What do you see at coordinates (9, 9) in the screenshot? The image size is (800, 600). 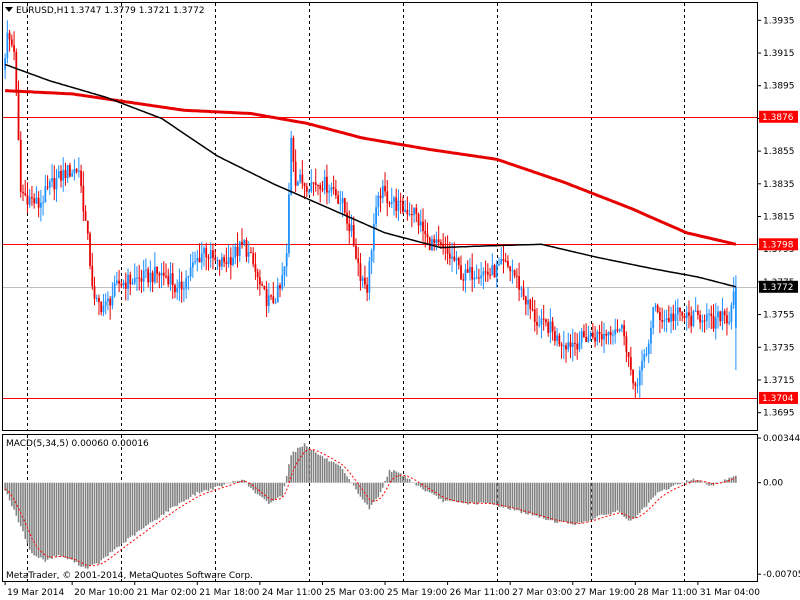 I see `triangle-icon` at bounding box center [9, 9].